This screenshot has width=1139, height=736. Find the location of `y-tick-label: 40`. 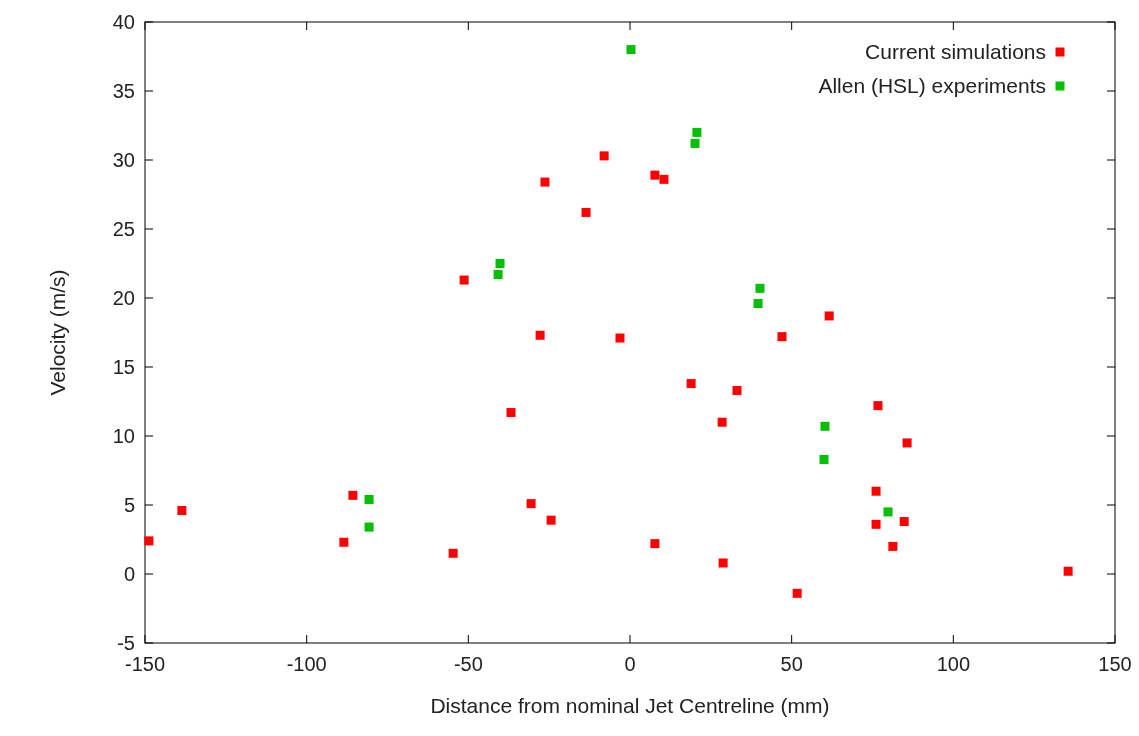

y-tick-label: 40 is located at coordinates (123, 22).